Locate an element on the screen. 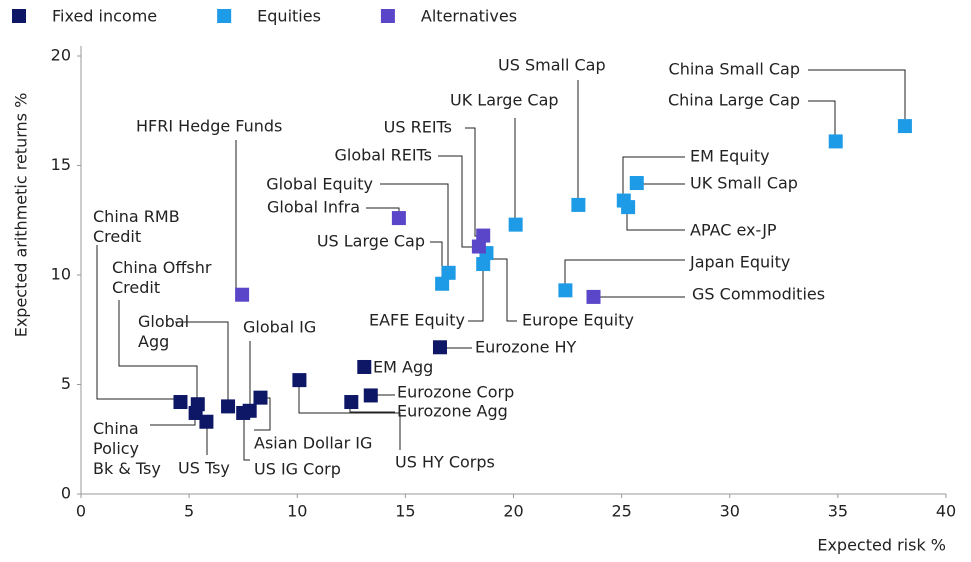 The image size is (971, 562). y-tick-label: 10 is located at coordinates (61, 274).